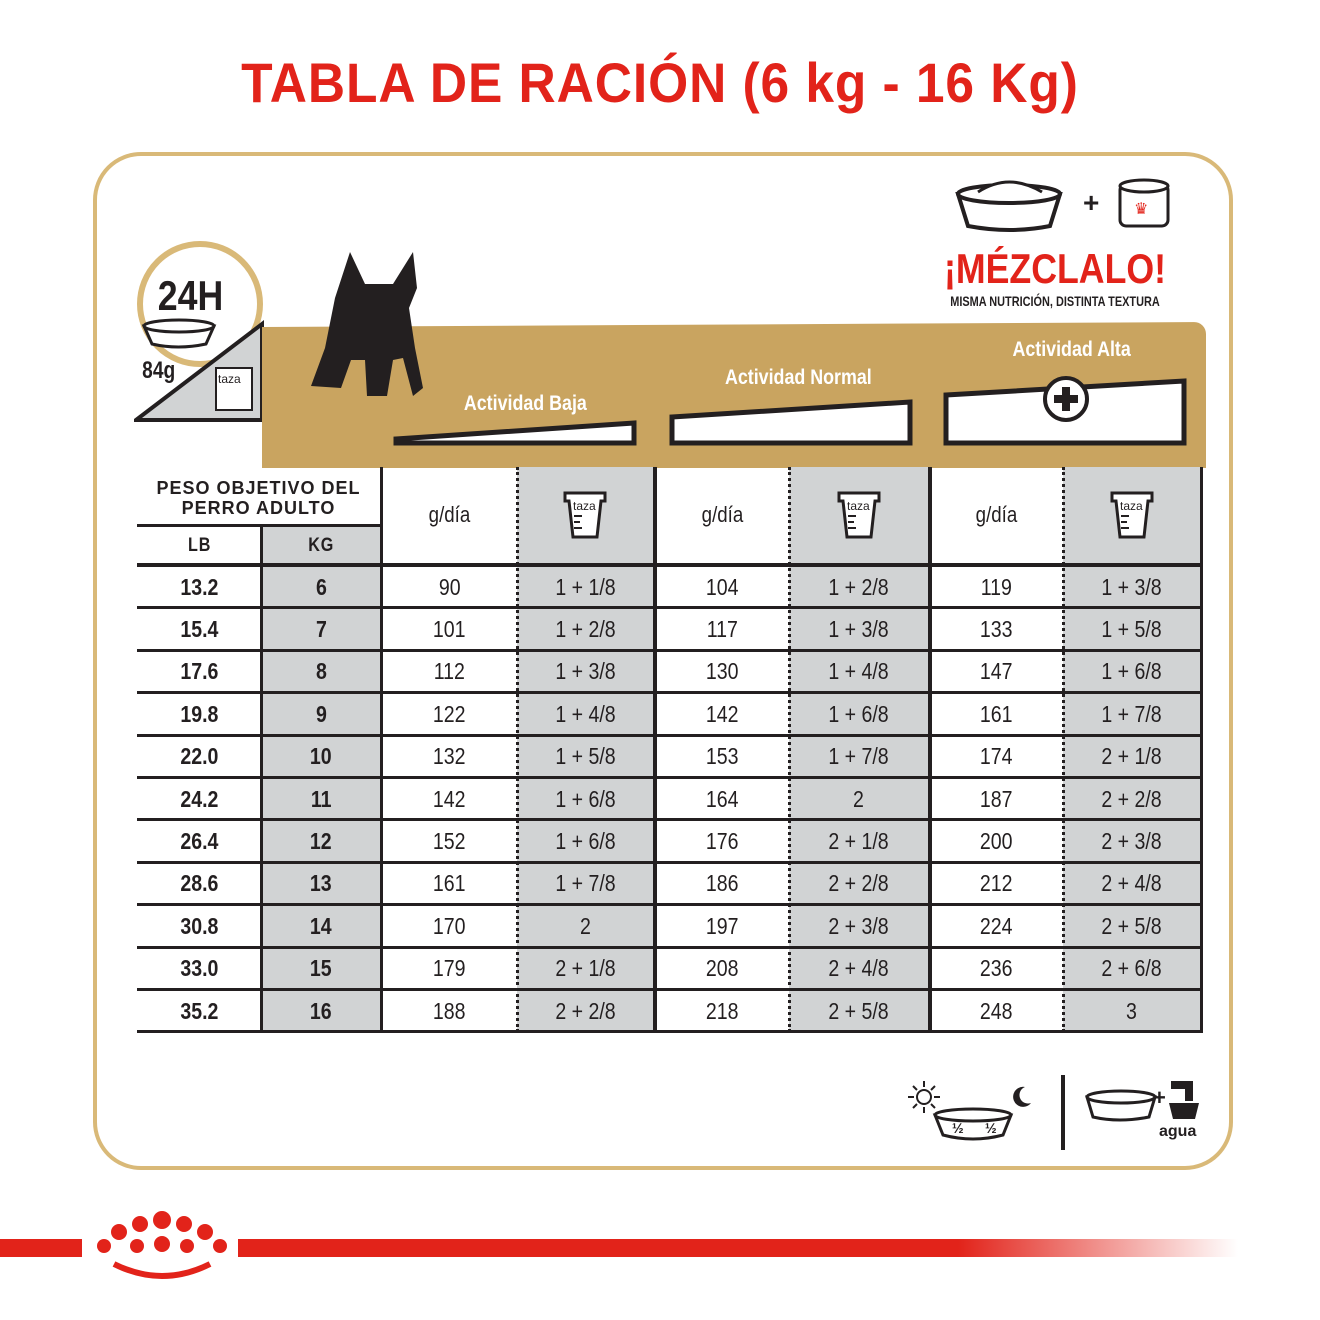 Image resolution: width=1320 pixels, height=1320 pixels. I want to click on weight-kg-text: 14, so click(321, 925).